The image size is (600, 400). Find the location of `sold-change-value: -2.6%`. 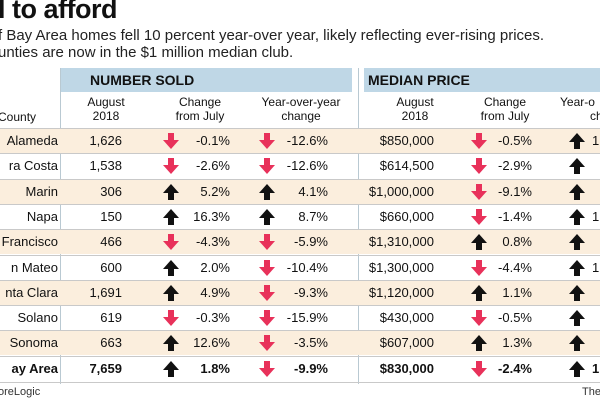

sold-change-value: -2.6% is located at coordinates (213, 166).